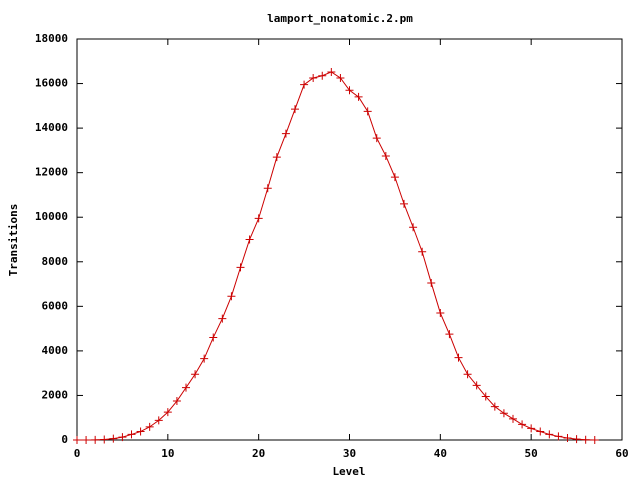 Image resolution: width=640 pixels, height=480 pixels. Describe the element at coordinates (55, 350) in the screenshot. I see `y-tick-label: 4000` at that location.